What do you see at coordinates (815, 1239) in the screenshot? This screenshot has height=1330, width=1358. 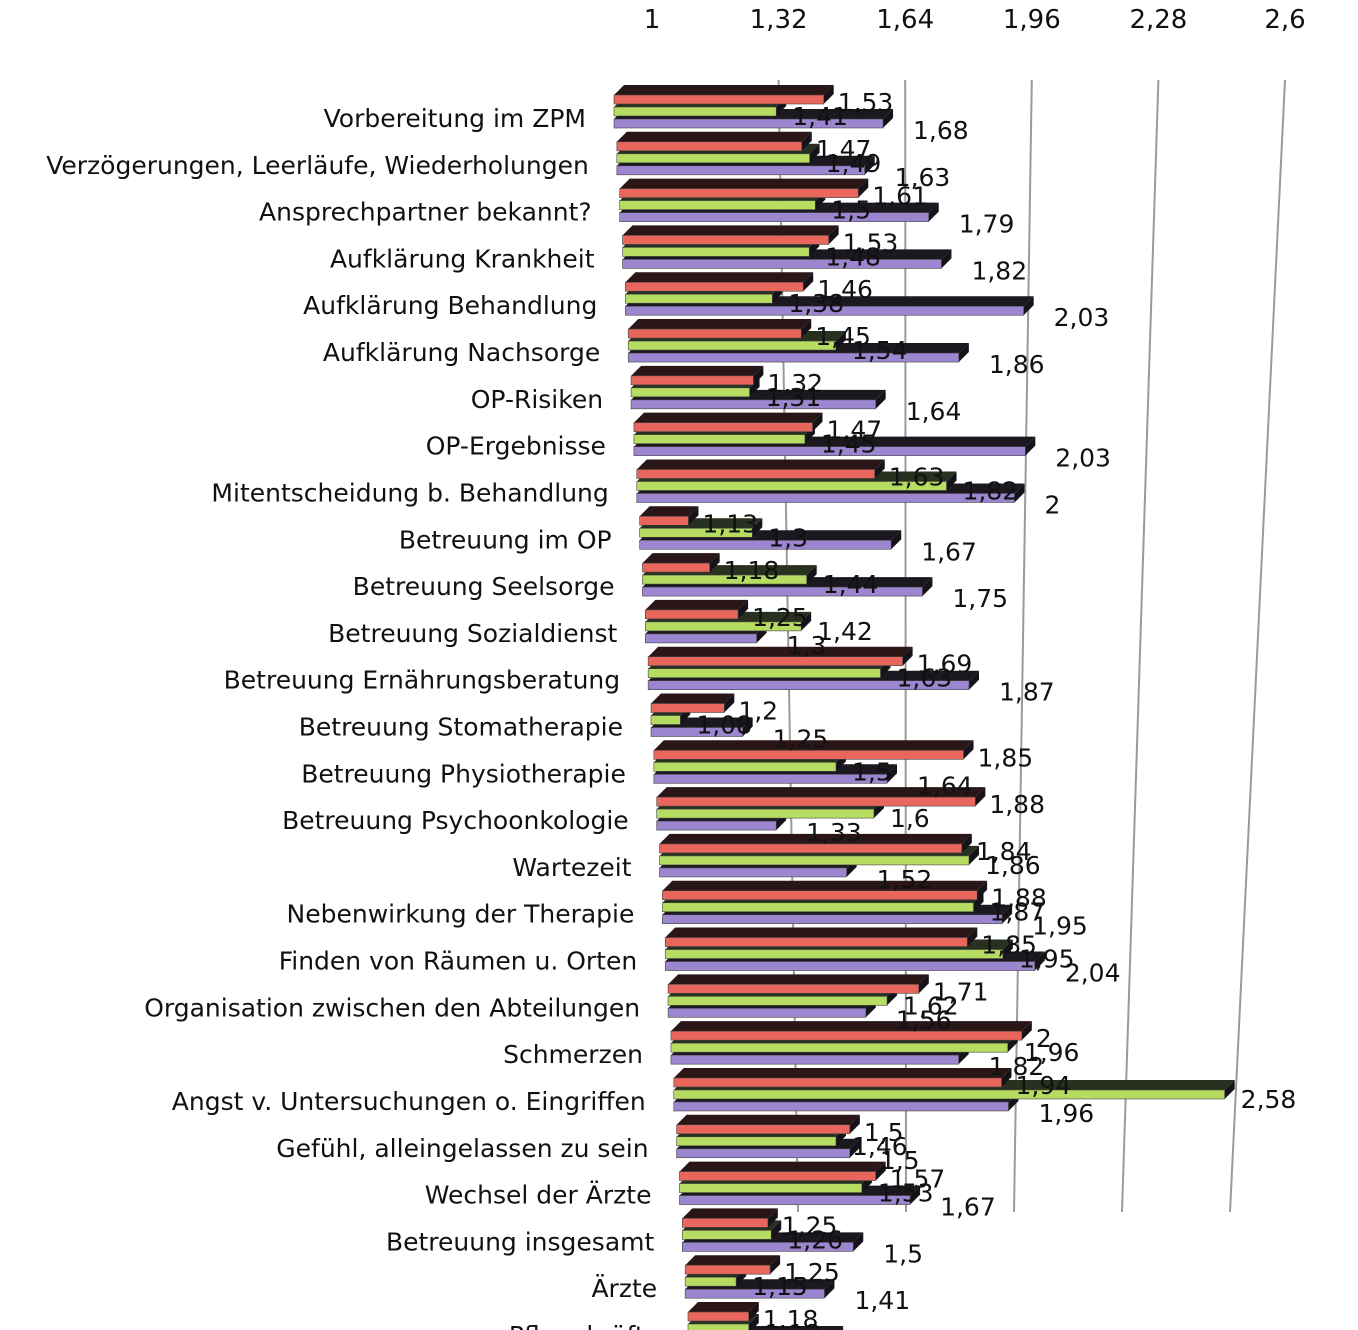 I see `value-label: 1,26` at bounding box center [815, 1239].